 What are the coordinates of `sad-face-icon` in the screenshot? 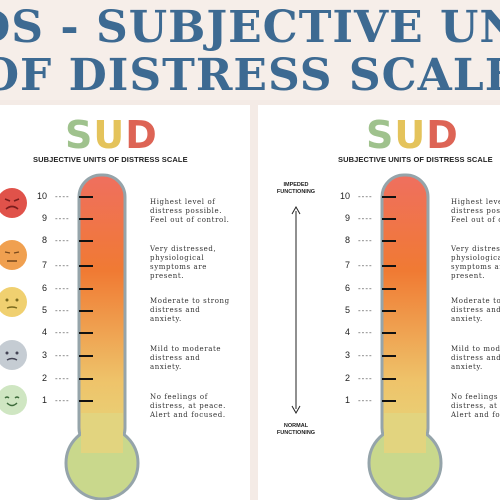 It's located at (13, 355).